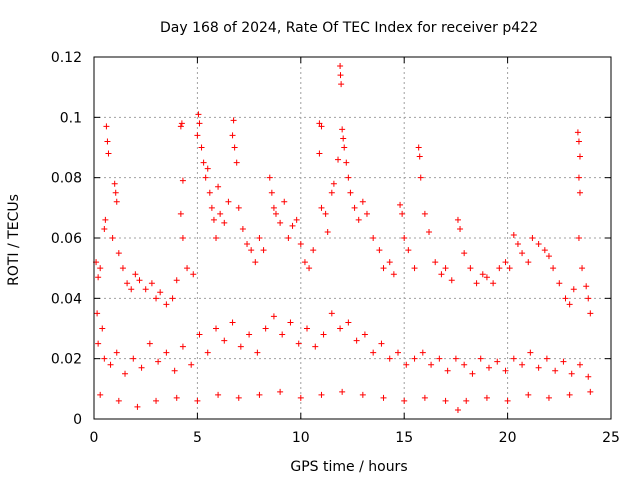 Image resolution: width=640 pixels, height=480 pixels. I want to click on y-tick-label: 0.1, so click(71, 118).